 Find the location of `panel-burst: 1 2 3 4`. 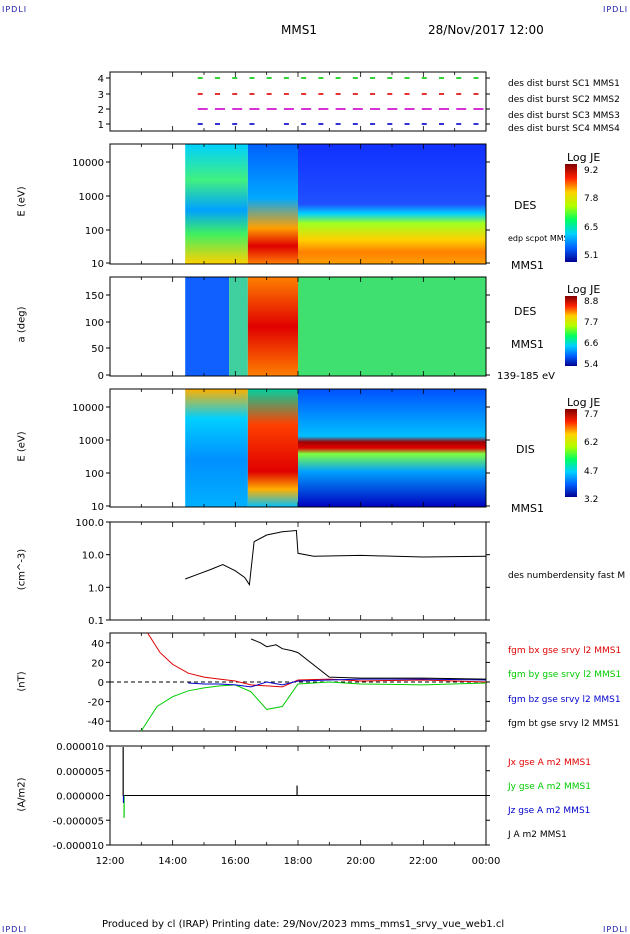

panel-burst: 1 2 3 4 is located at coordinates (294, 101).